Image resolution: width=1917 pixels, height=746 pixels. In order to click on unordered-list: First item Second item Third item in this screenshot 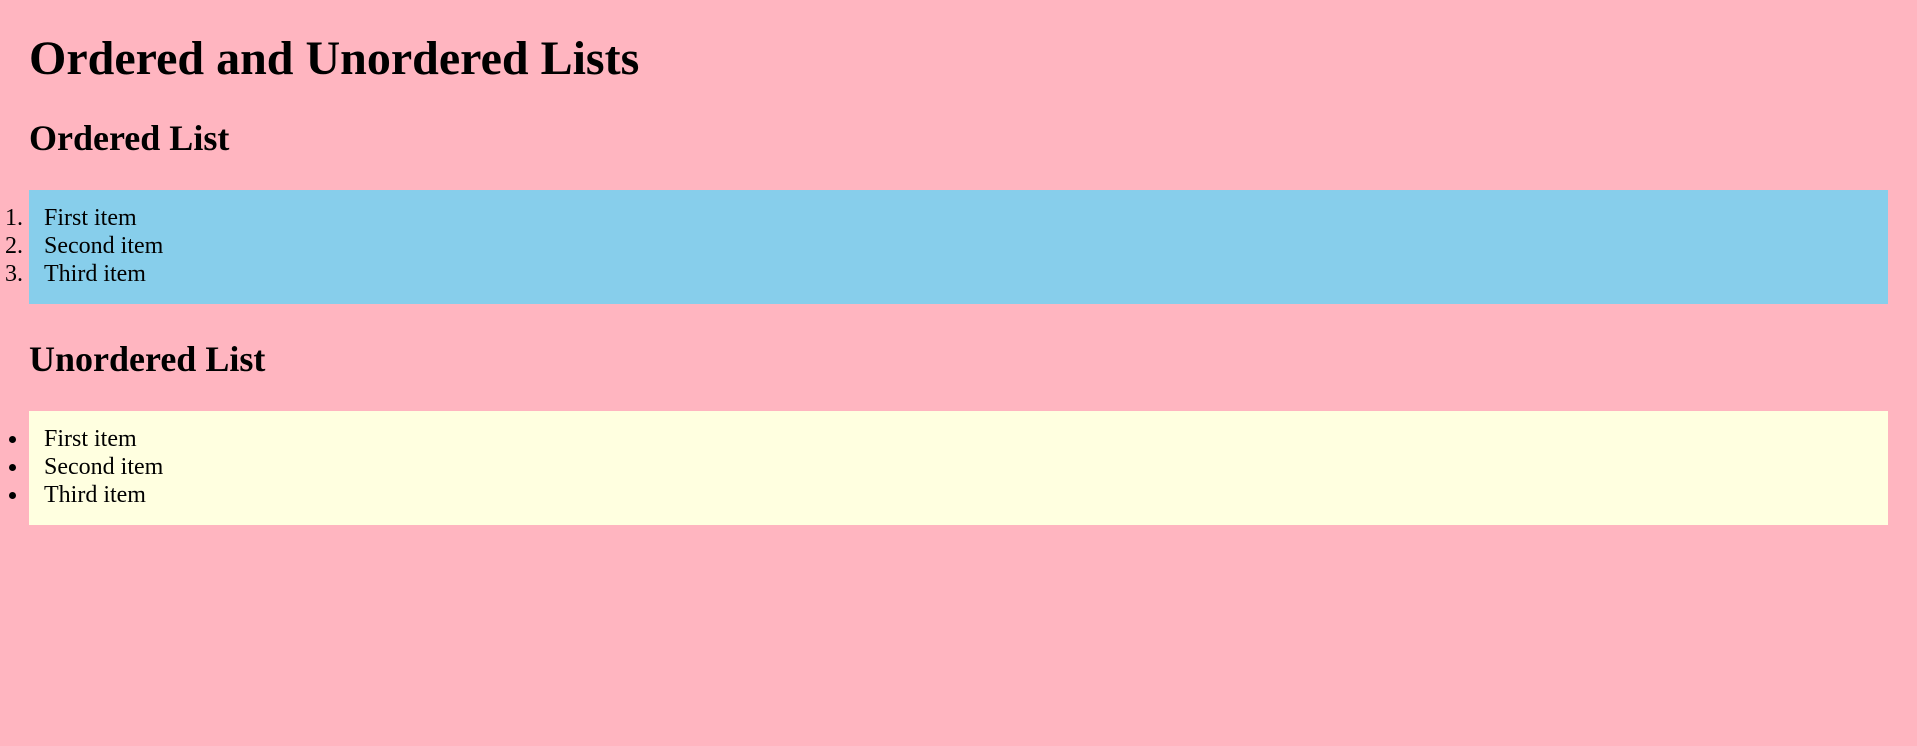, I will do `click(958, 468)`.